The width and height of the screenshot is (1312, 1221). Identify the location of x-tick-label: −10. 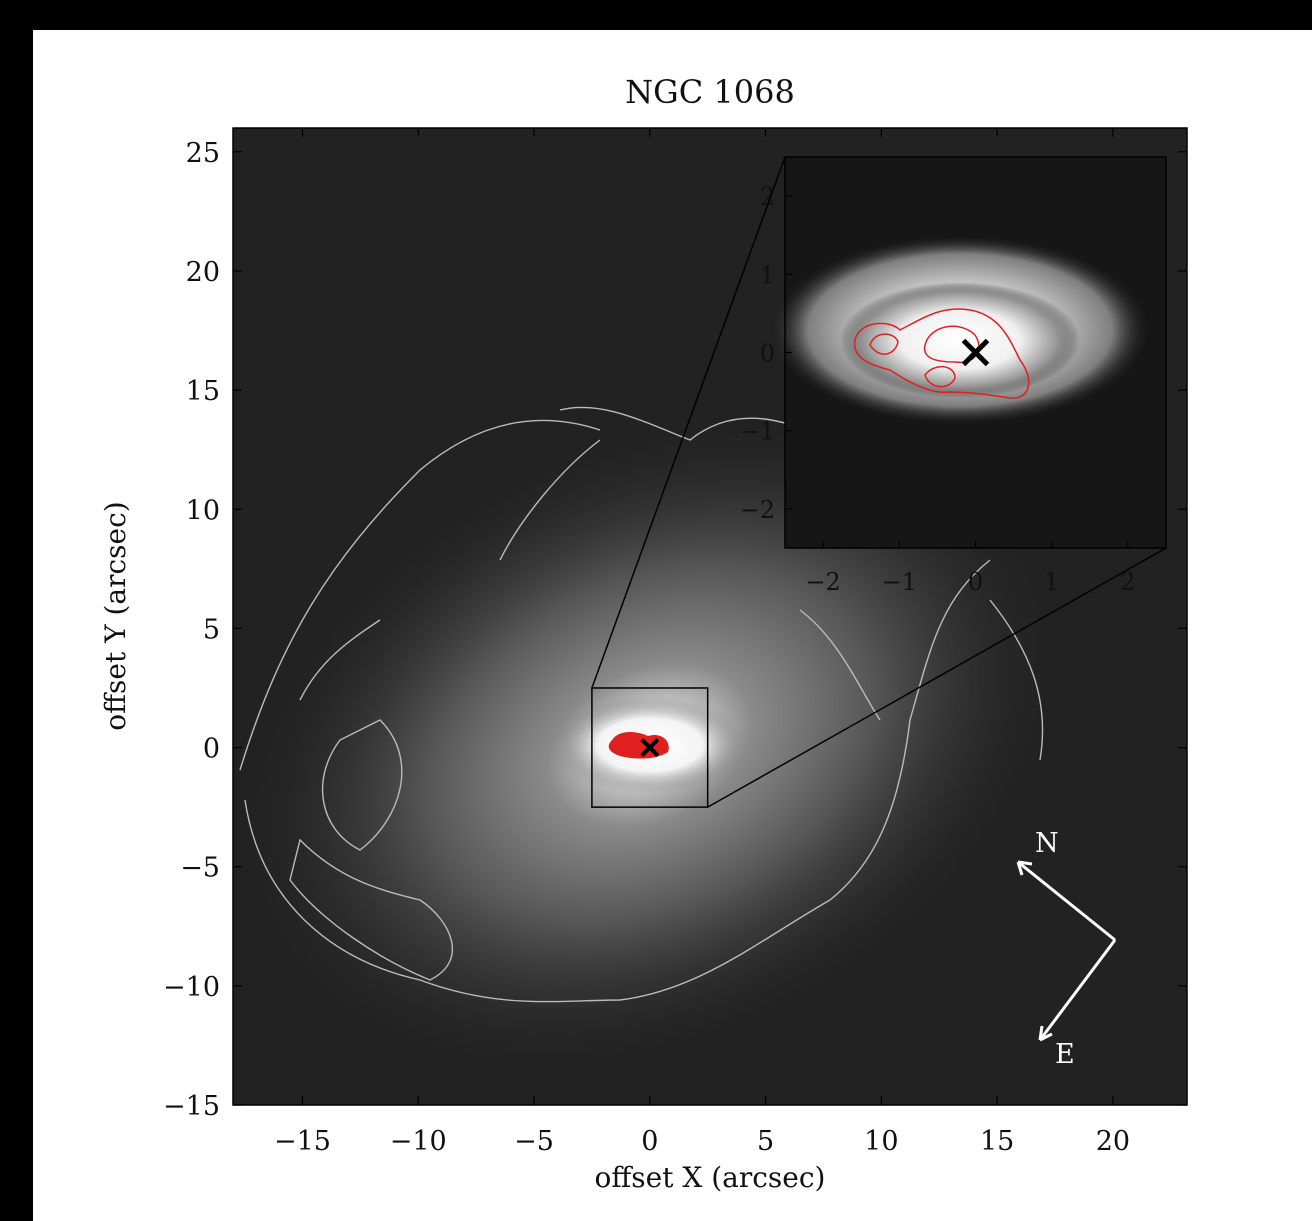
(418, 1141).